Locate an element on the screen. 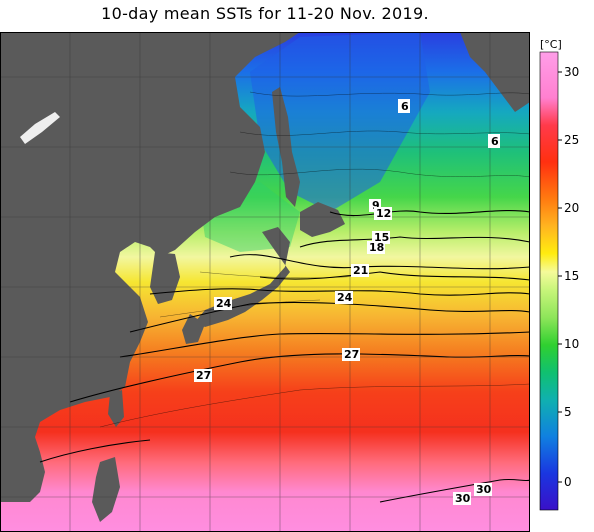 The image size is (594, 532). color-scale-legend: [°C] 30 25 20 15 10 5 0 is located at coordinates (559, 274).